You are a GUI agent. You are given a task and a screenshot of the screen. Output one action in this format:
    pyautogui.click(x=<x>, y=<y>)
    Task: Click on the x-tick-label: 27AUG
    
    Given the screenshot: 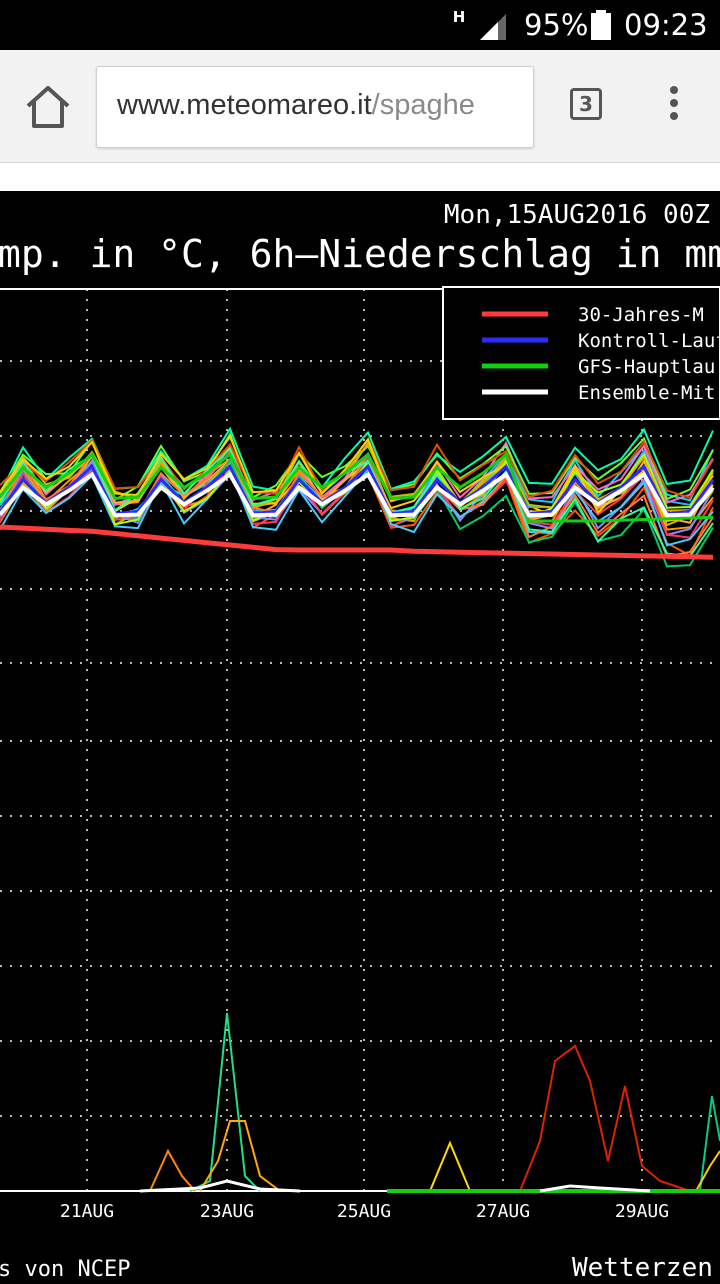 What is the action you would take?
    pyautogui.click(x=503, y=1211)
    